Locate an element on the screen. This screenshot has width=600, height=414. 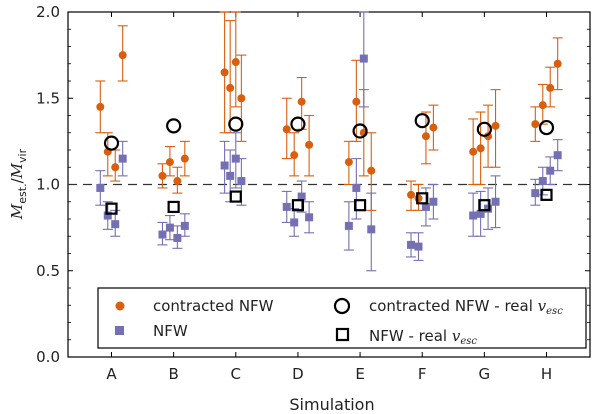
legend-text-nfw-real: NFW - real is located at coordinates (408, 336).